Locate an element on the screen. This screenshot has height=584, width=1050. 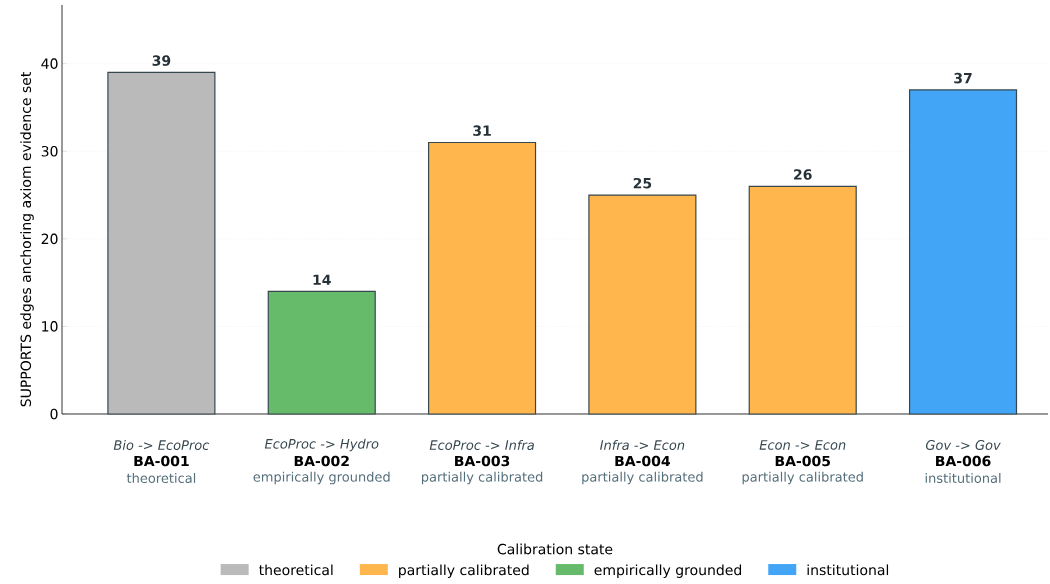
text: empirically grounded is located at coordinates (321, 478).